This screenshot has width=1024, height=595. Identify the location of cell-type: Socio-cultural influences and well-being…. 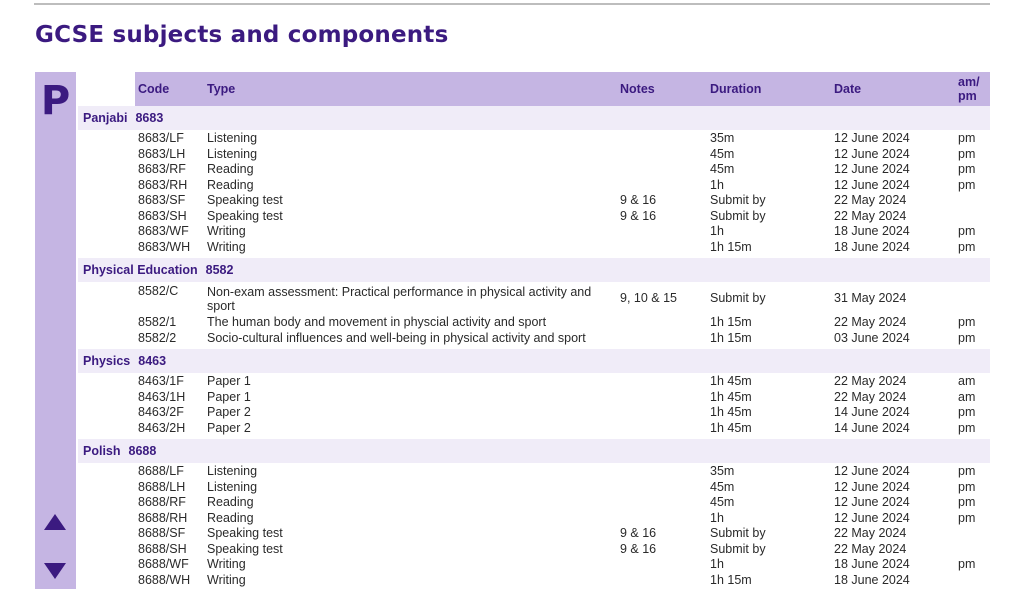
(396, 337).